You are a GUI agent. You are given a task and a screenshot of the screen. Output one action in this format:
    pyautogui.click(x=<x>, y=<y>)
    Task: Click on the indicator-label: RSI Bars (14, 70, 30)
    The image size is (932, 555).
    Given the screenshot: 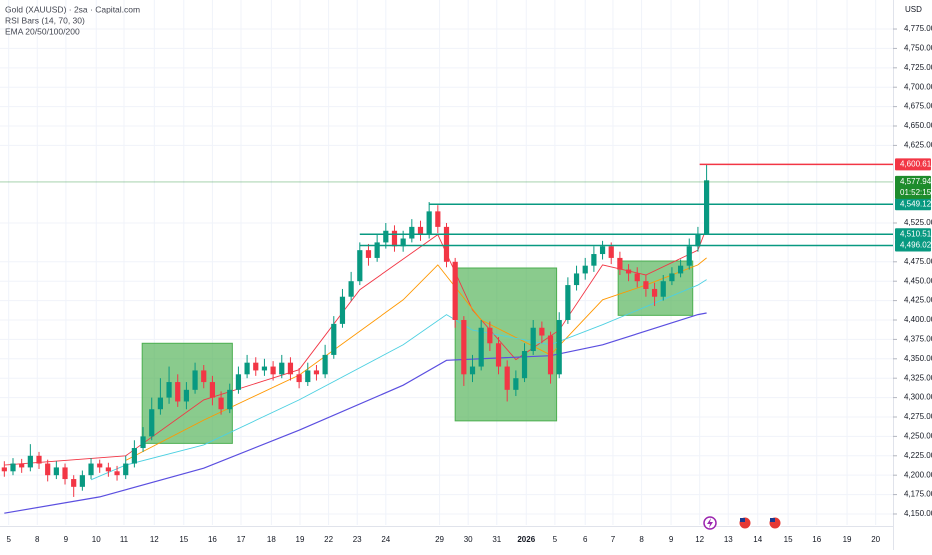 What is the action you would take?
    pyautogui.click(x=45, y=20)
    